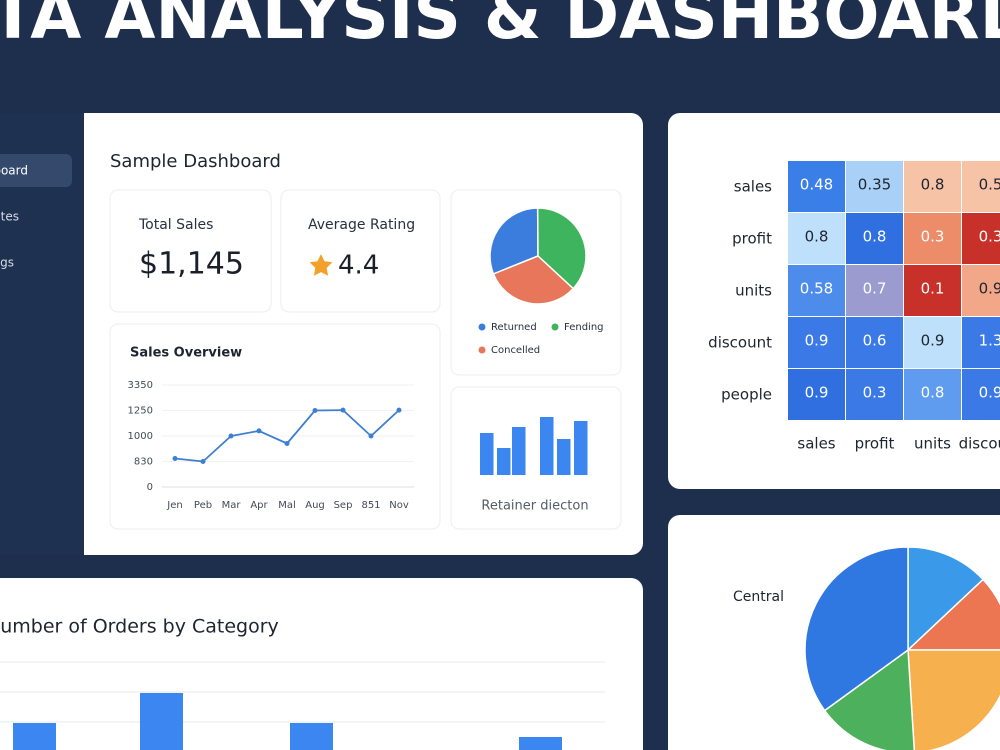 The width and height of the screenshot is (1000, 750). Describe the element at coordinates (191, 264) in the screenshot. I see `kpi-value: $1,145` at that location.